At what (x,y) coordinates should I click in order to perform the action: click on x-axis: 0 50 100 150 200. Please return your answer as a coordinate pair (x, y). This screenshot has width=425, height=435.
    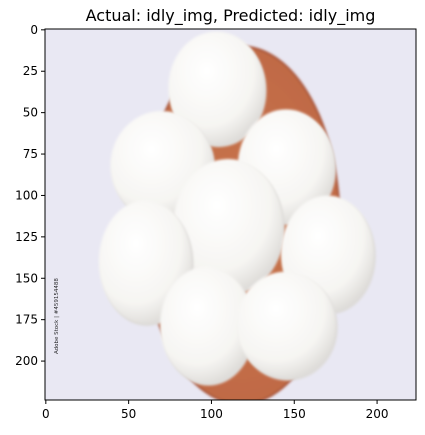
    Looking at the image, I should click on (215, 410).